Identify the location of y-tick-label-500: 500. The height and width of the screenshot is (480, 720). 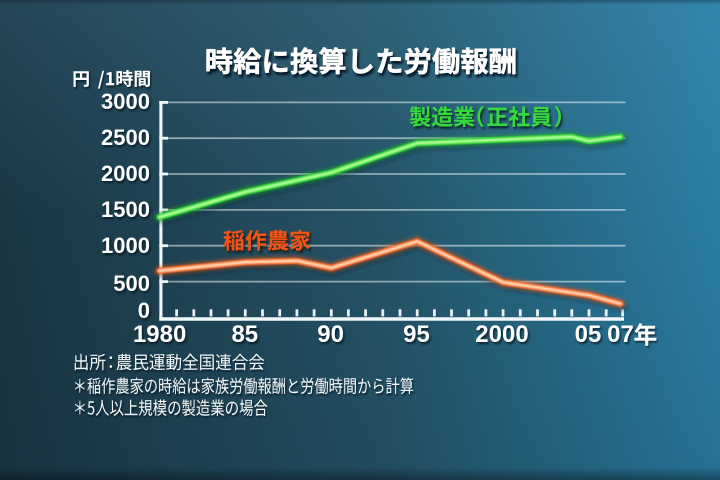
(131, 283).